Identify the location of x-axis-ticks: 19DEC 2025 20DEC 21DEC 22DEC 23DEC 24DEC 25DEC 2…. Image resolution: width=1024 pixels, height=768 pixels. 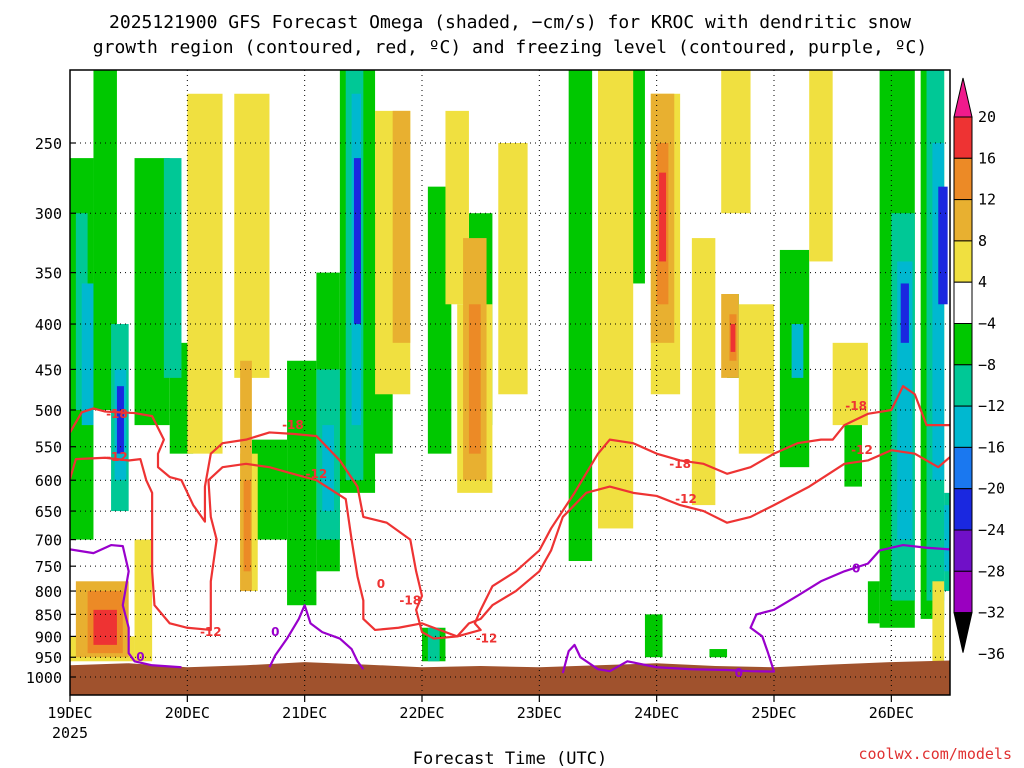
(480, 718).